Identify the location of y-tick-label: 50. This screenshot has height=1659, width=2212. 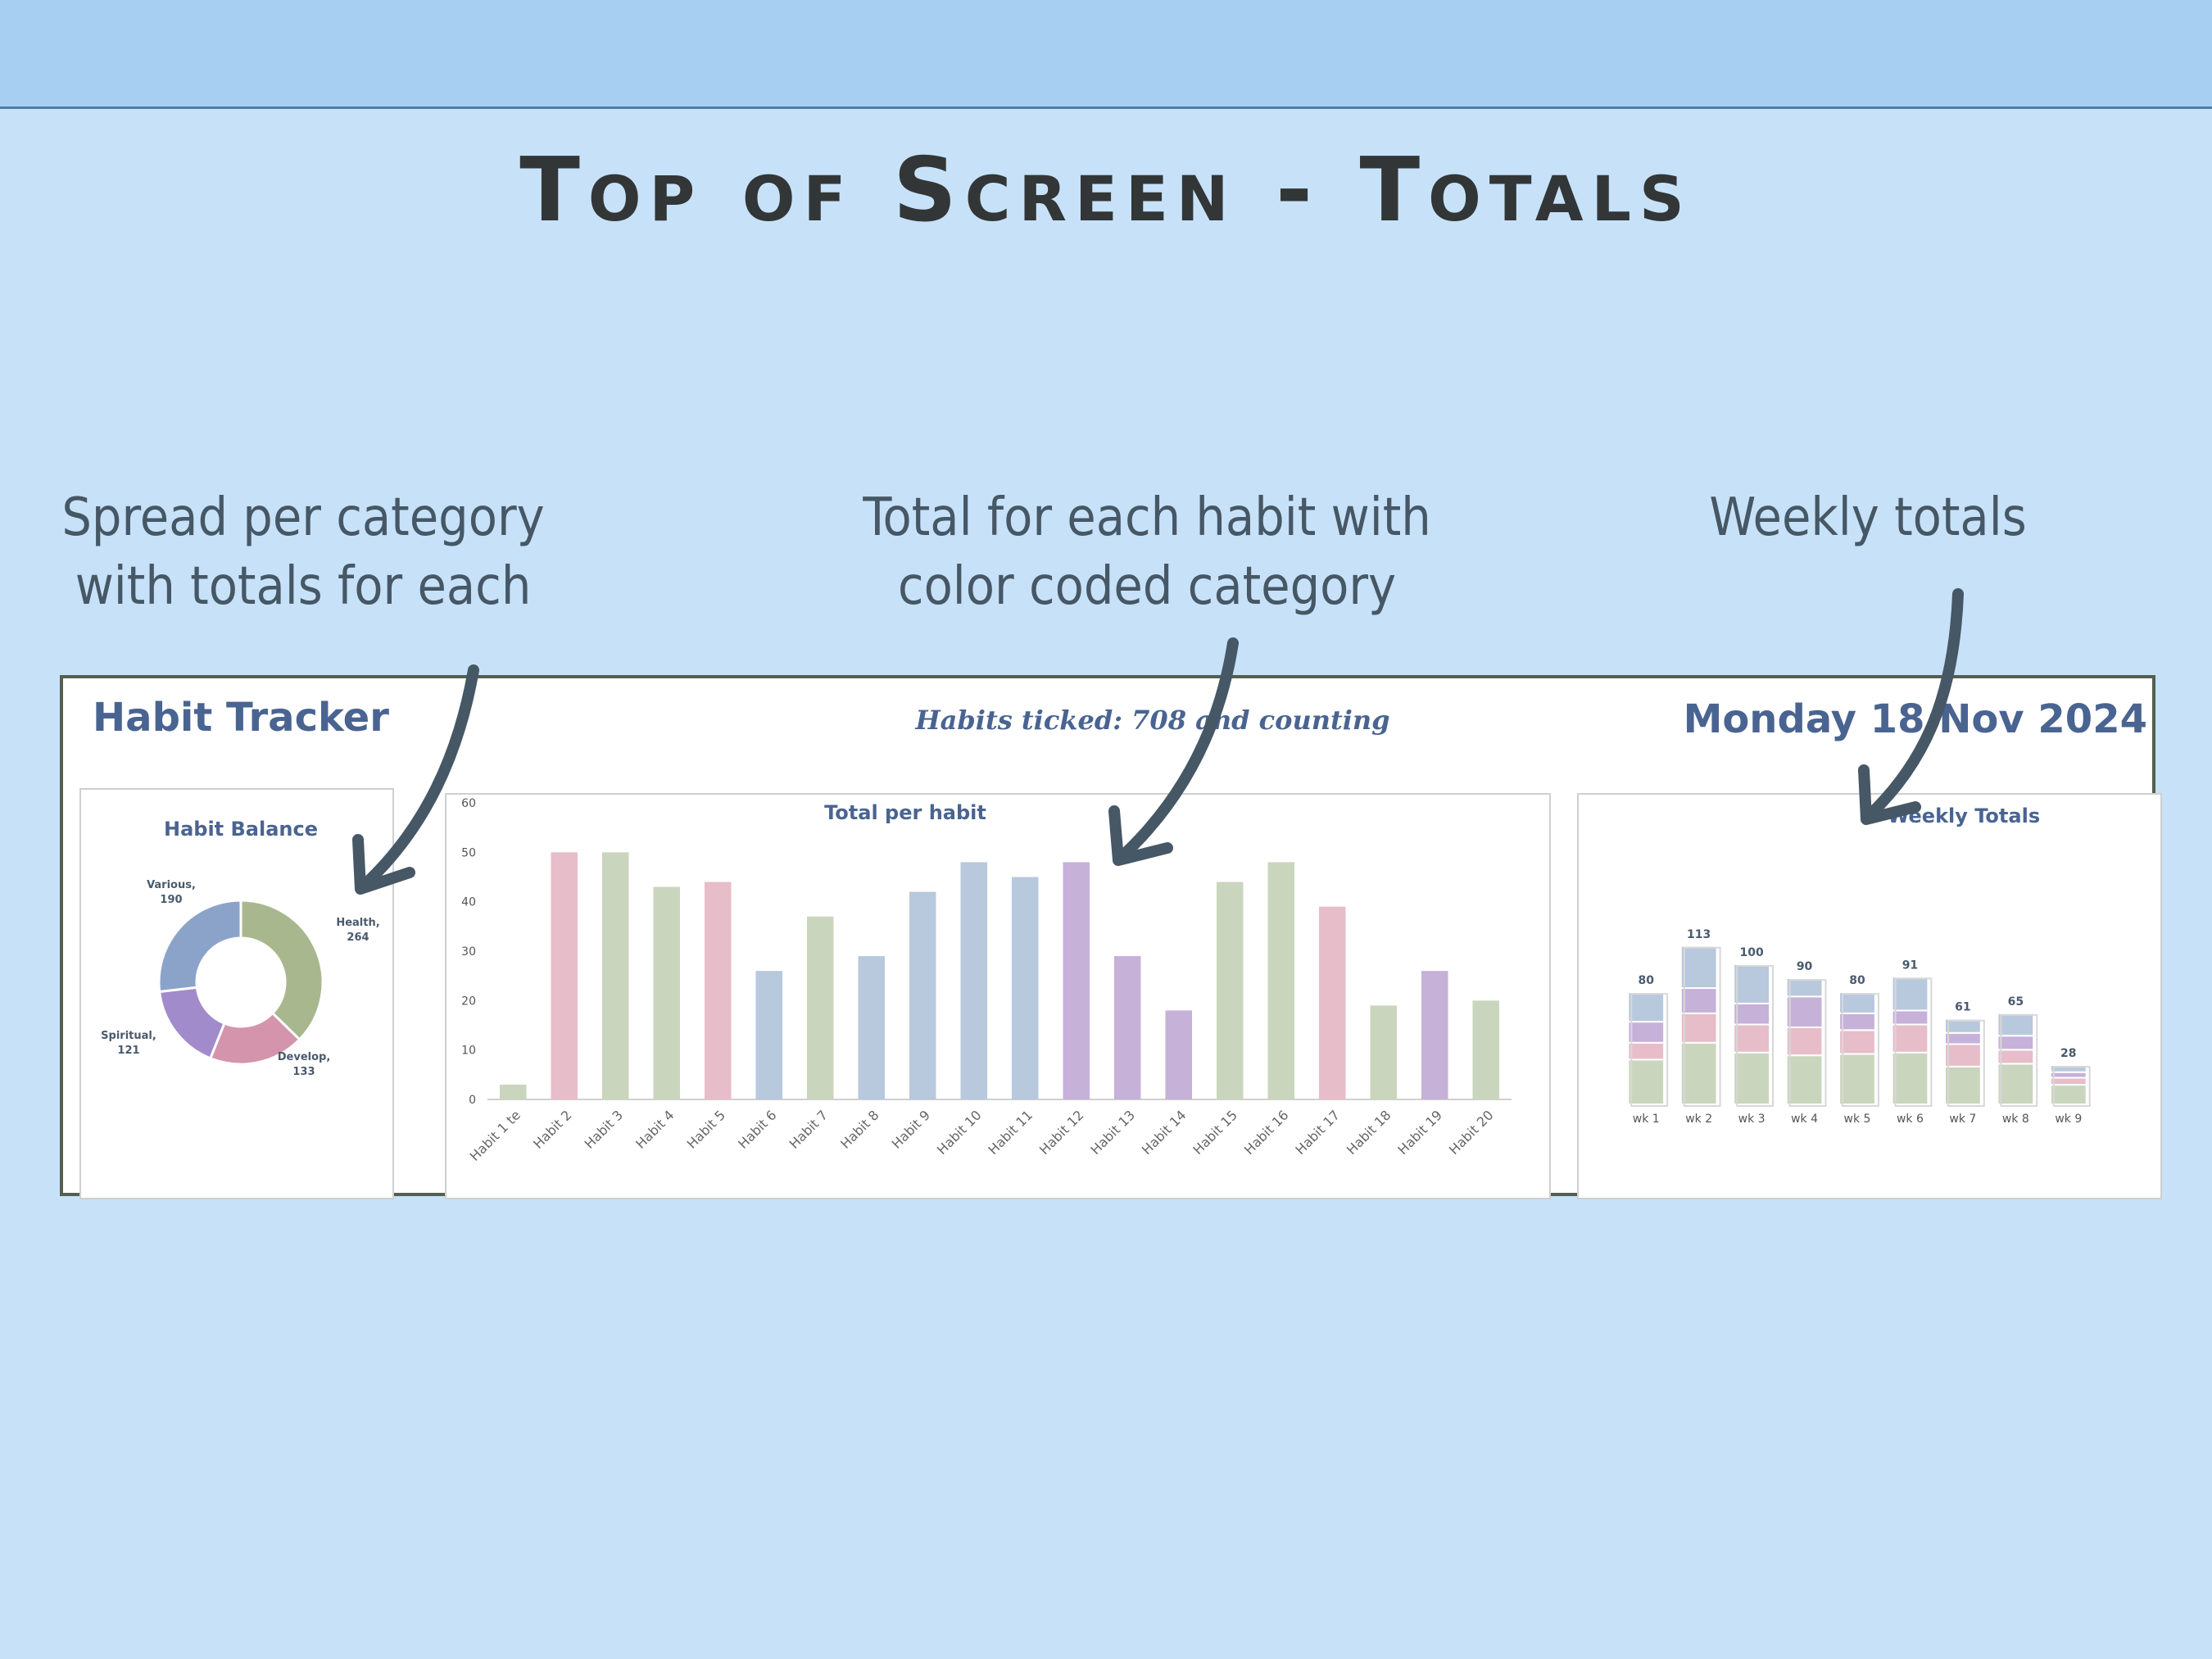
(468, 852).